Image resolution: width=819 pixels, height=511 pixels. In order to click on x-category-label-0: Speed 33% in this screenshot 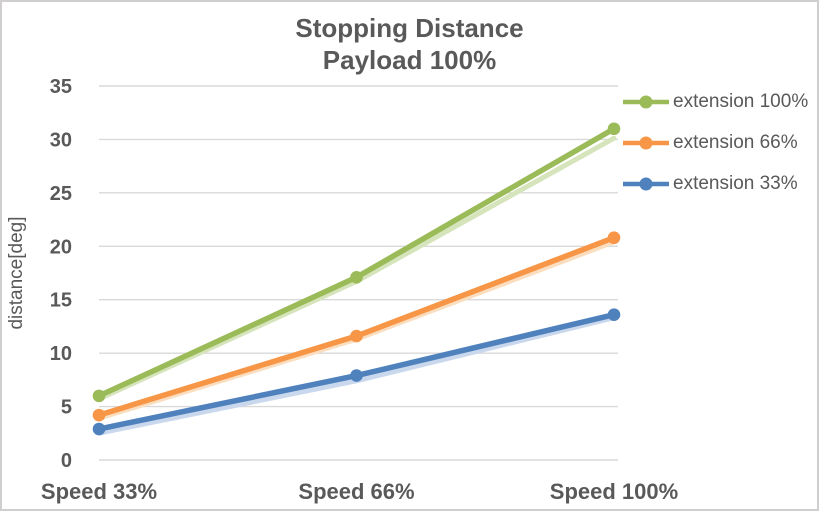, I will do `click(99, 491)`.